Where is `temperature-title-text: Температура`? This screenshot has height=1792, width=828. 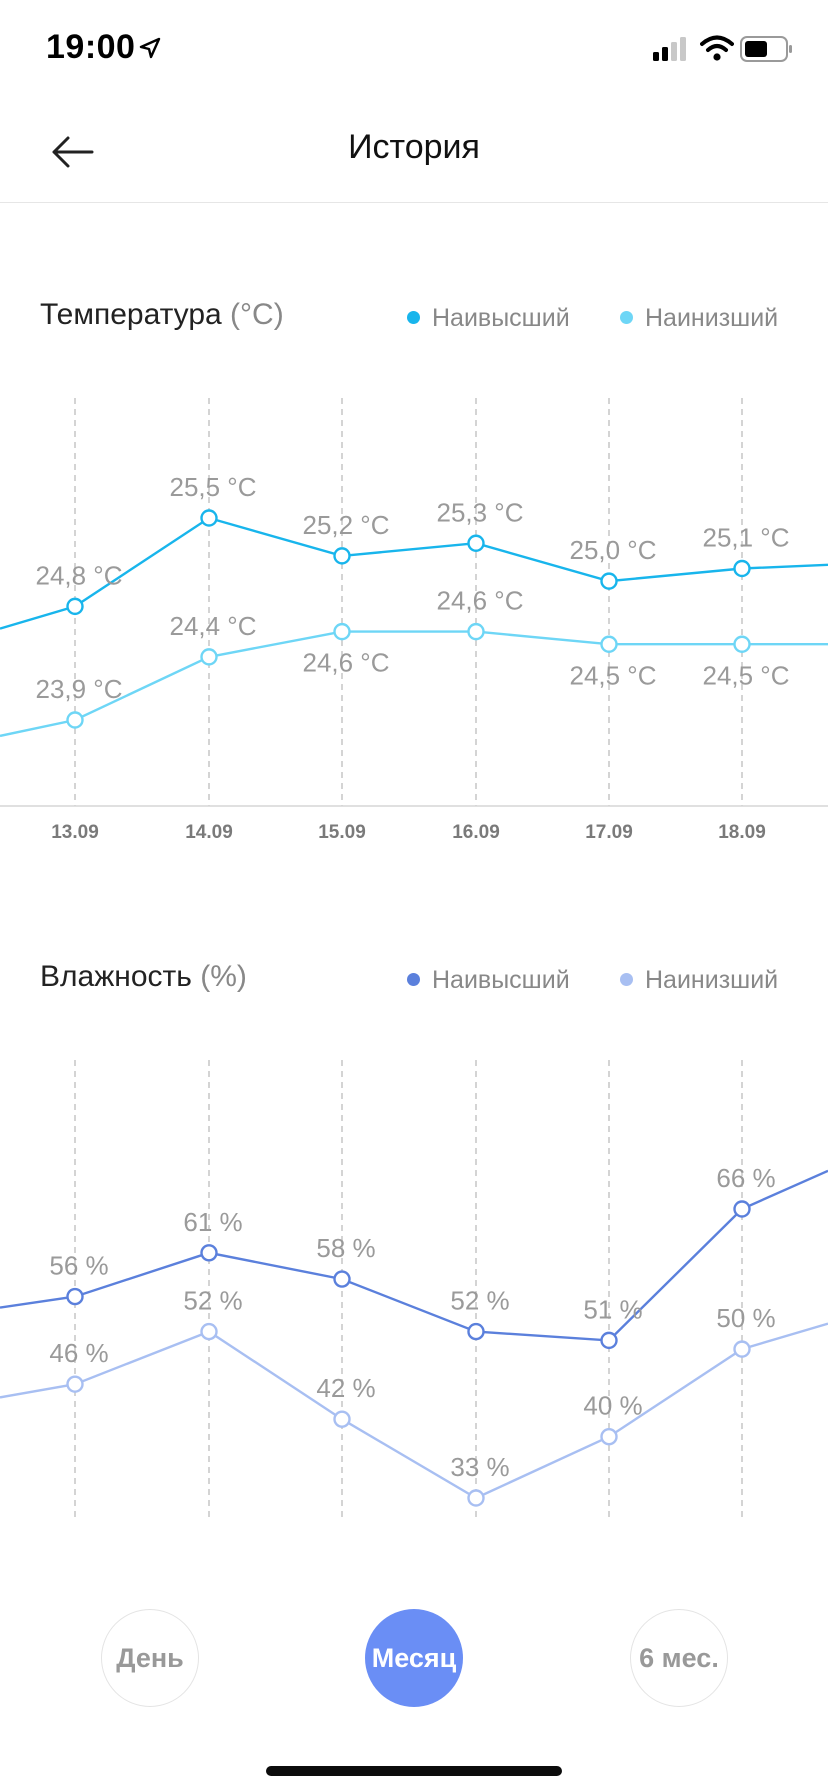
temperature-title-text: Температура is located at coordinates (131, 314).